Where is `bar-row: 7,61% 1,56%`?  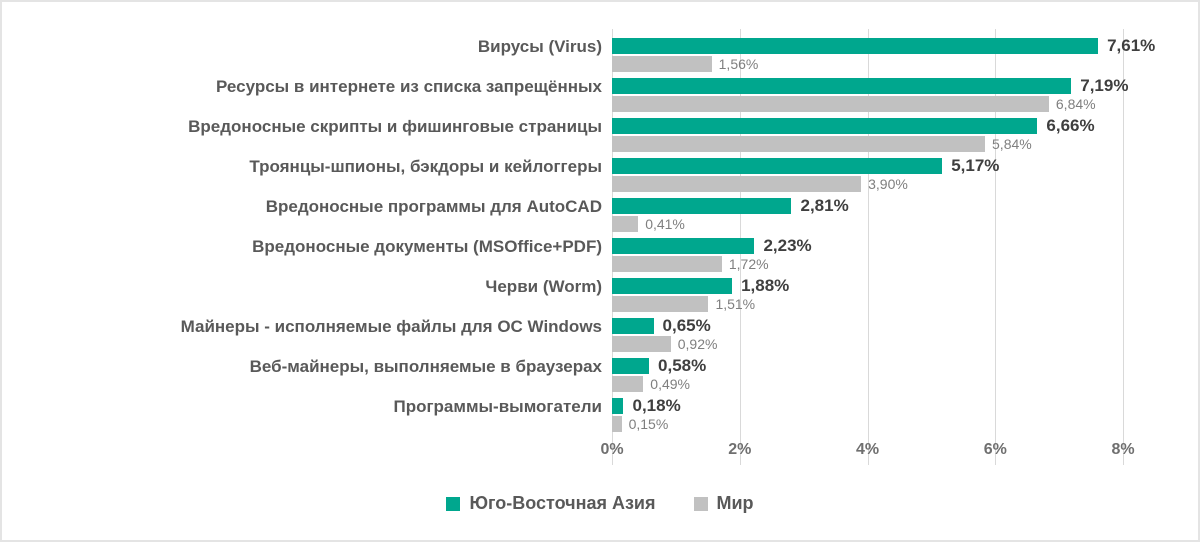
bar-row: 7,61% 1,56% is located at coordinates (883, 53).